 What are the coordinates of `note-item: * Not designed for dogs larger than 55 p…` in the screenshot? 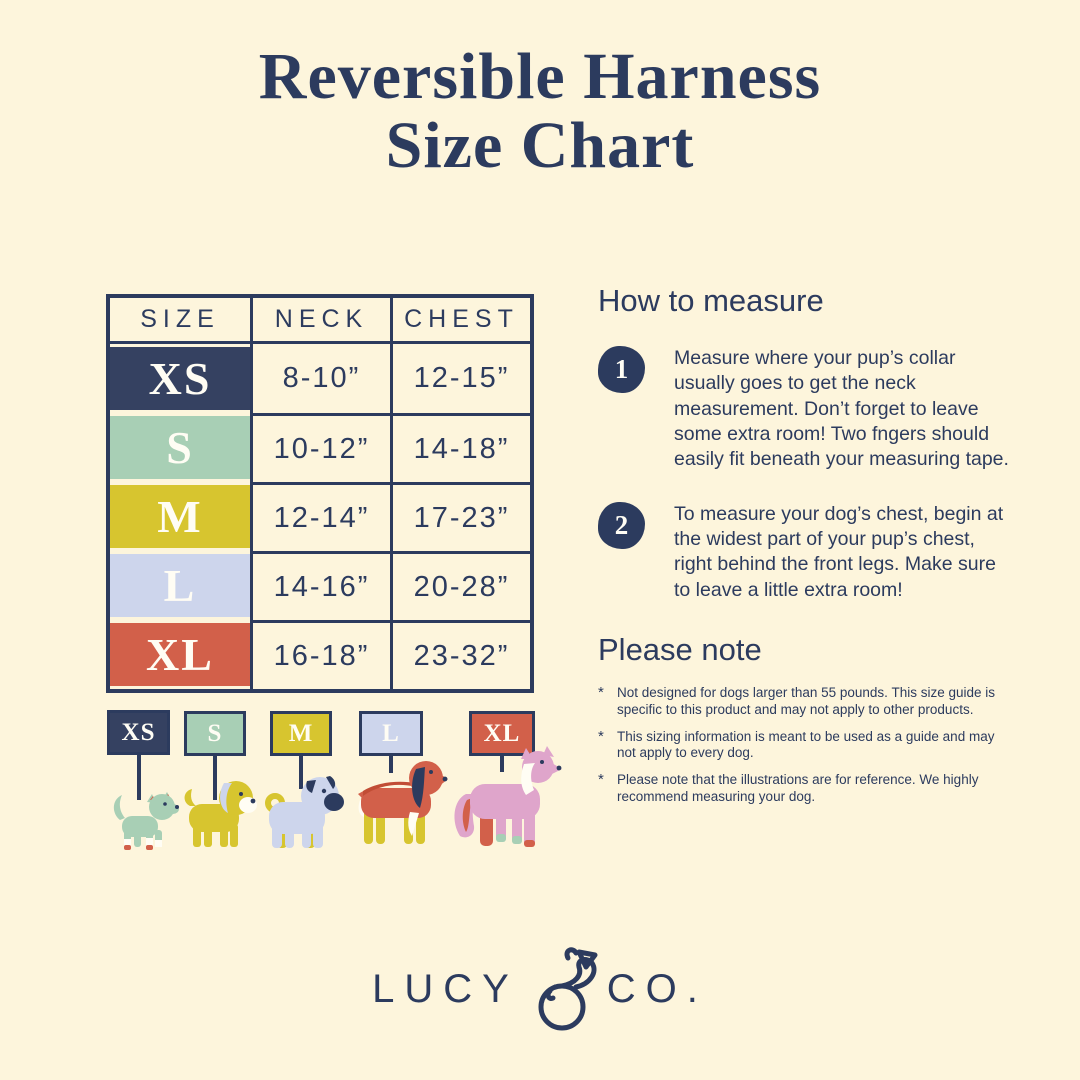 It's located at (806, 701).